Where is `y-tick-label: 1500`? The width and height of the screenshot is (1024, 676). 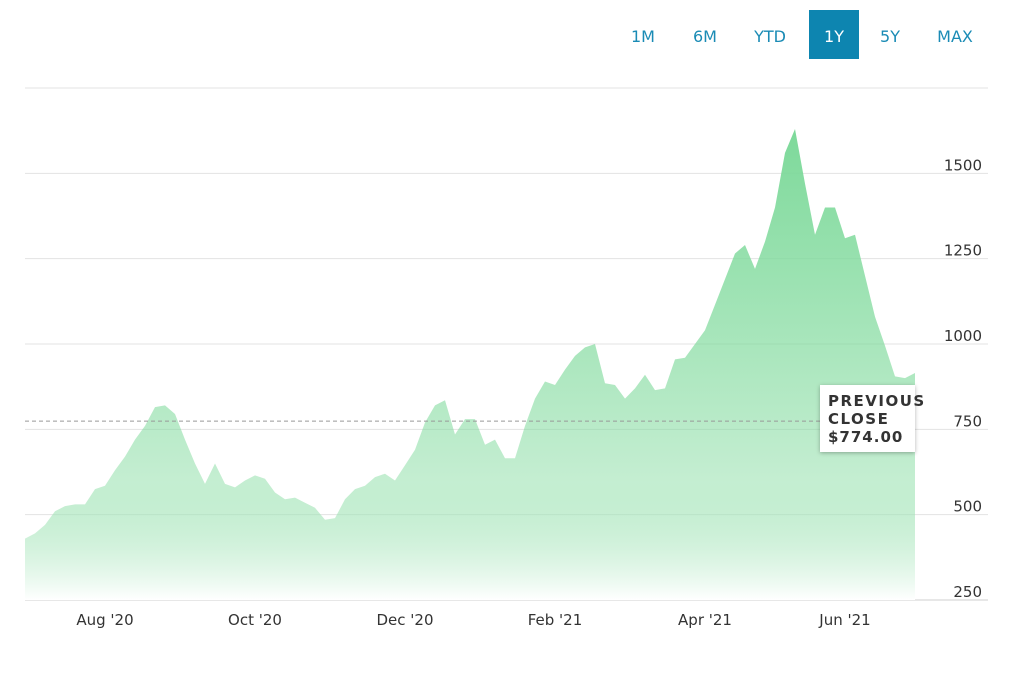 y-tick-label: 1500 is located at coordinates (963, 165).